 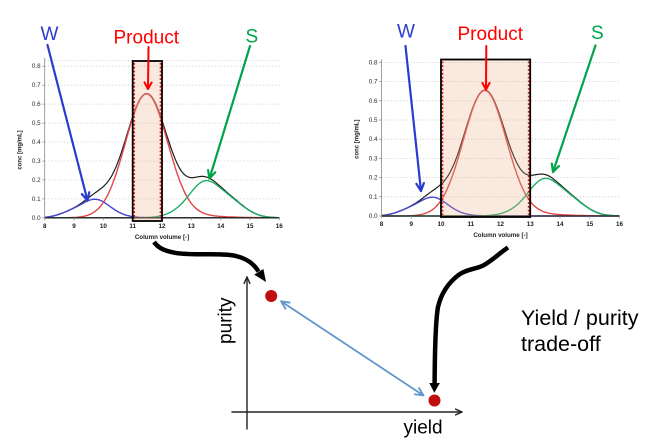 I want to click on svg-text: yield, so click(x=423, y=428).